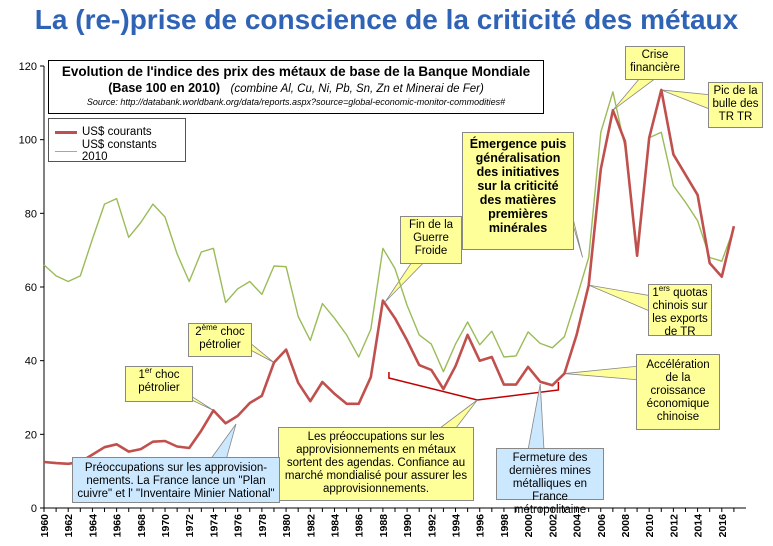  Describe the element at coordinates (69, 526) in the screenshot. I see `x-tick-label: 1962` at that location.